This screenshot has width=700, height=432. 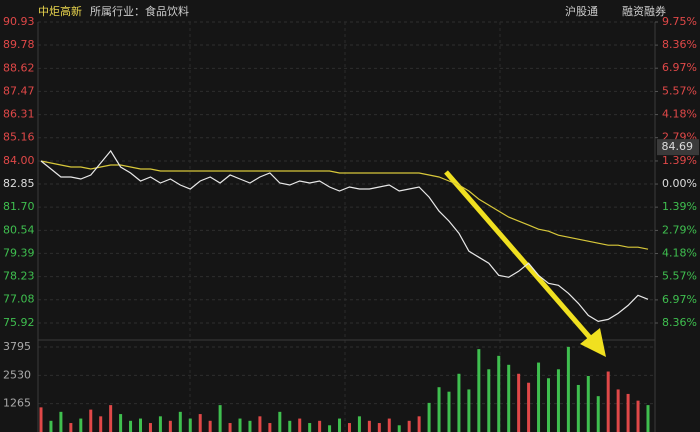 I want to click on price-tag-box, so click(x=678, y=147).